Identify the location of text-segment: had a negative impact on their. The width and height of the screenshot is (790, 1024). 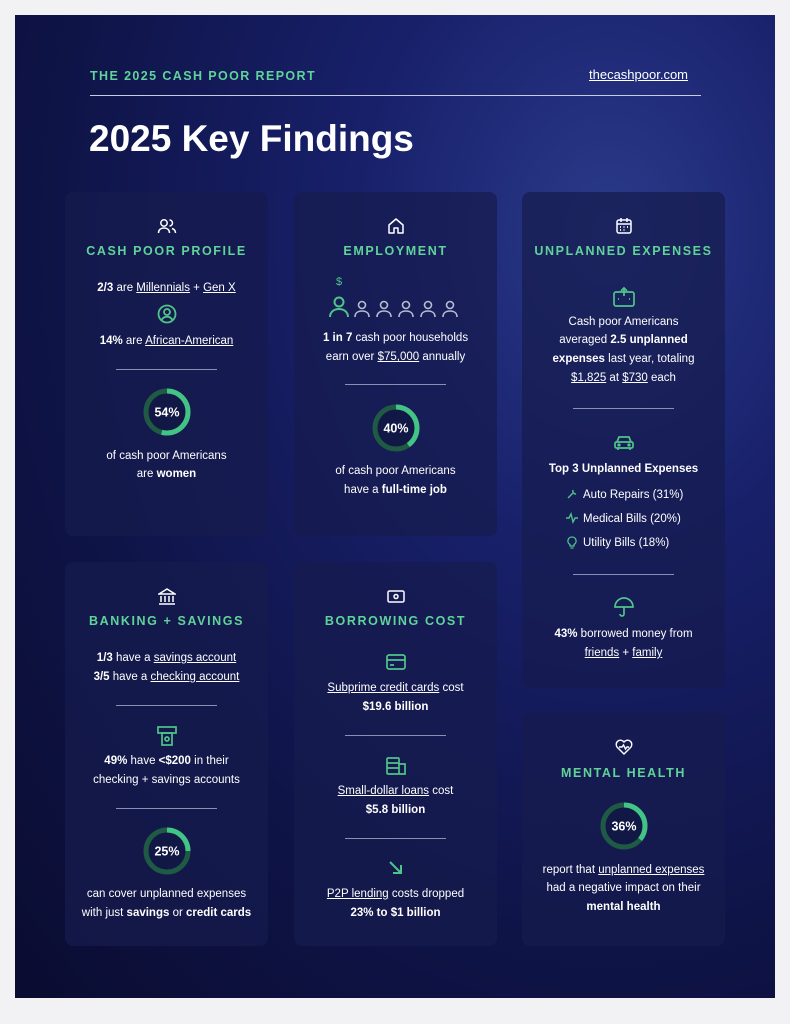
(623, 888).